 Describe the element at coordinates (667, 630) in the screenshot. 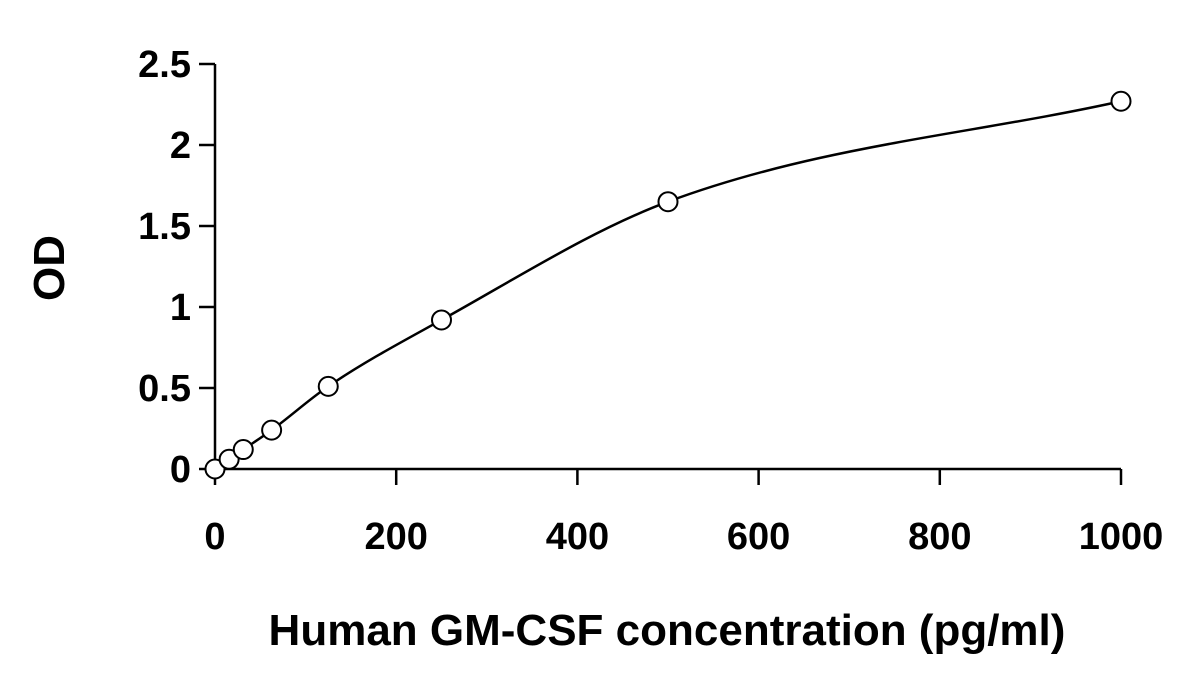

I see `x-axis-title: Human GM-CSF concentration (pg/ml)` at that location.